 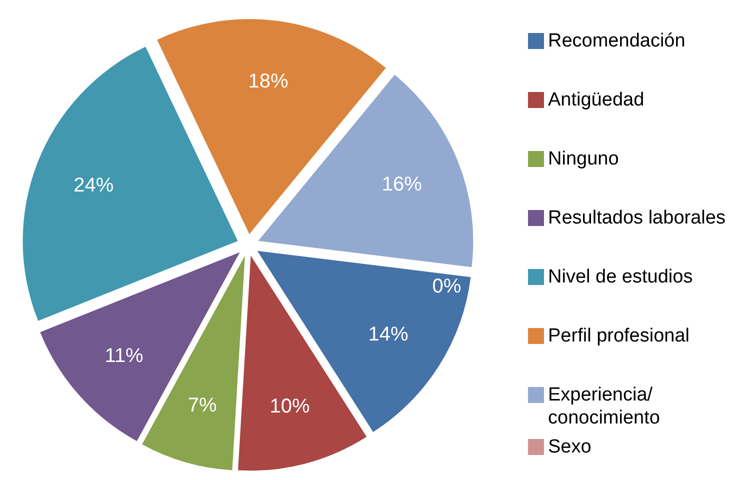 What do you see at coordinates (596, 100) in the screenshot?
I see `legend-label: Antigüedad` at bounding box center [596, 100].